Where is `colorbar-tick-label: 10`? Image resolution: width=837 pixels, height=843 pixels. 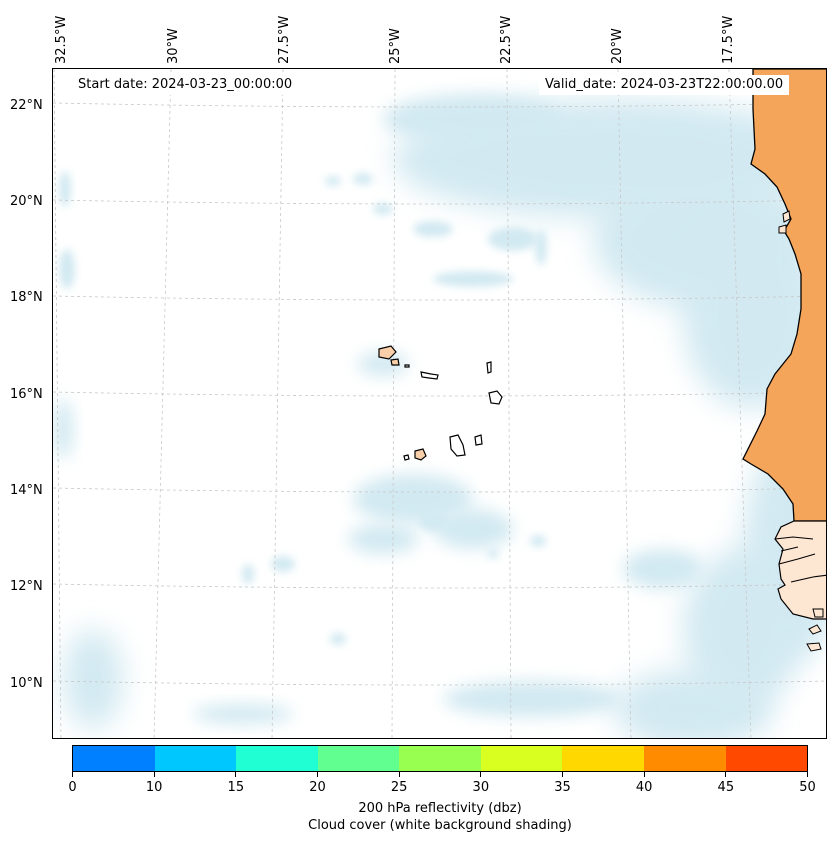 colorbar-tick-label: 10 is located at coordinates (154, 787).